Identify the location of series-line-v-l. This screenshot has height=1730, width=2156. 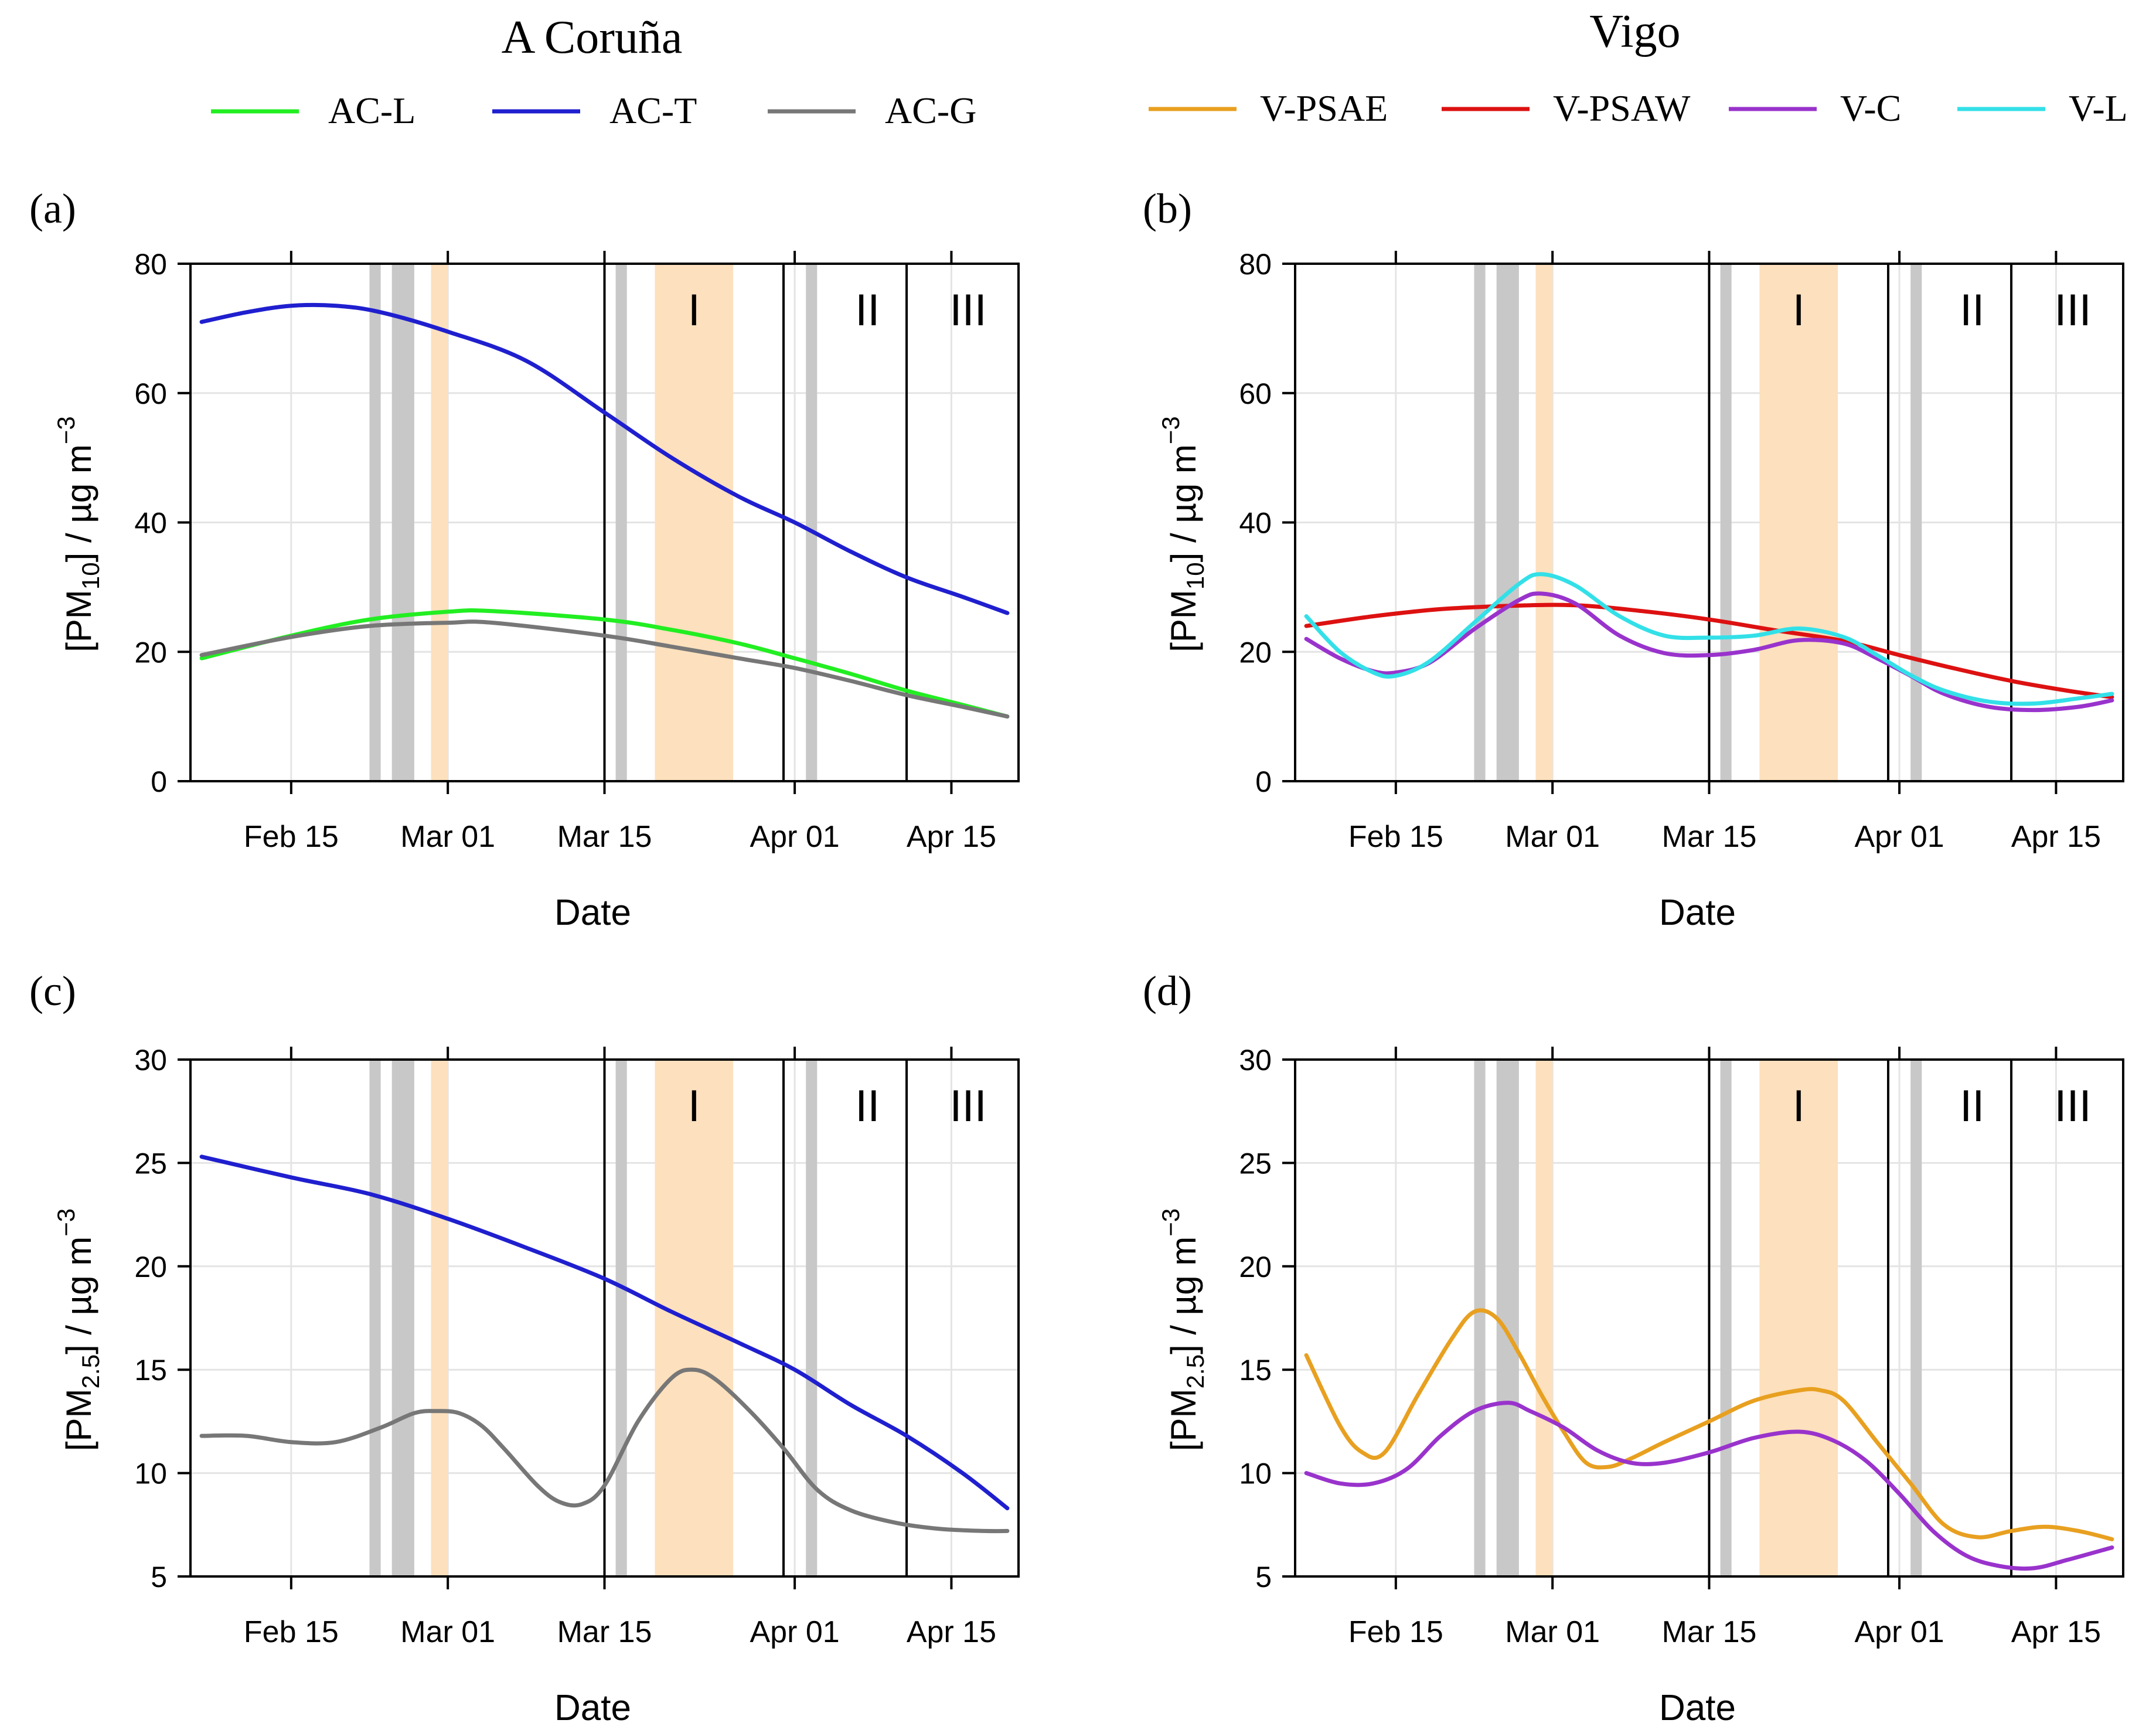
(1709, 639).